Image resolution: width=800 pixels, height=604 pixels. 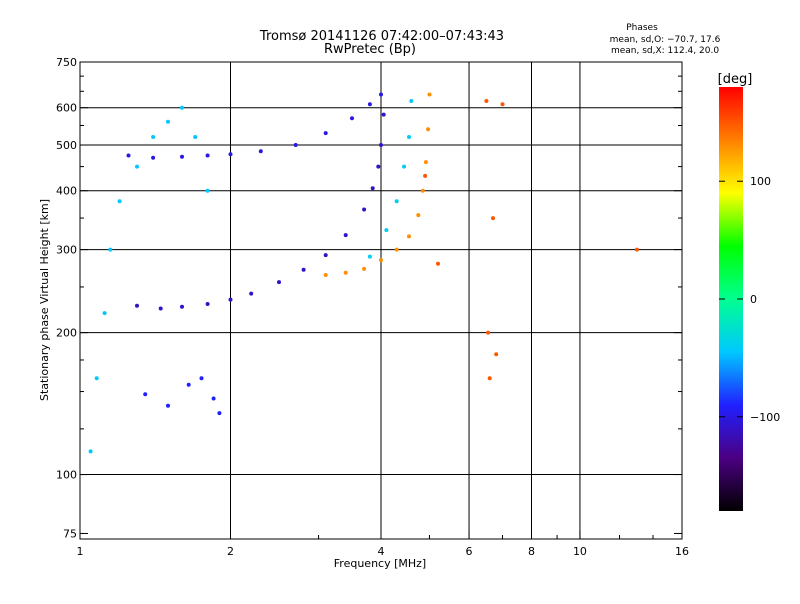 What do you see at coordinates (665, 51) in the screenshot?
I see `stats-x-line: mean, sd,X: 112.4, 20.0` at bounding box center [665, 51].